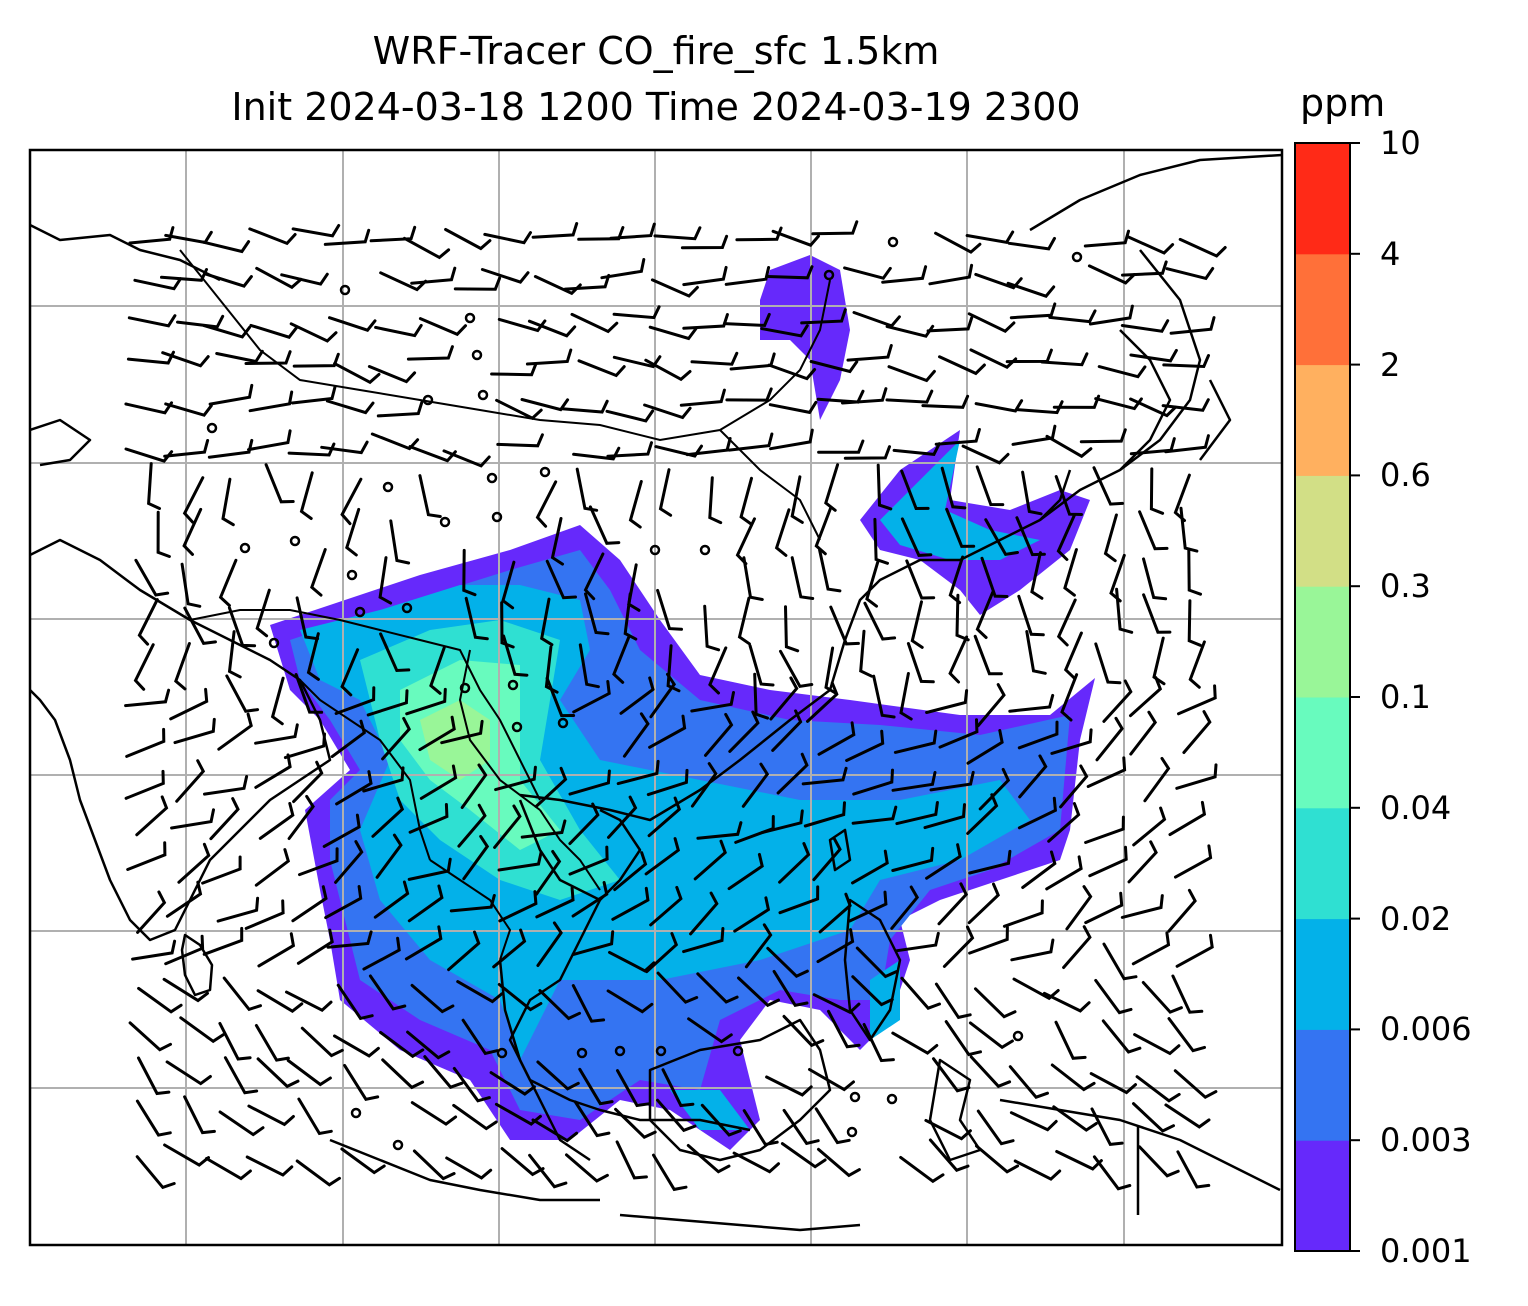 This screenshot has width=1528, height=1306. I want to click on nw-coast, so click(125, 252).